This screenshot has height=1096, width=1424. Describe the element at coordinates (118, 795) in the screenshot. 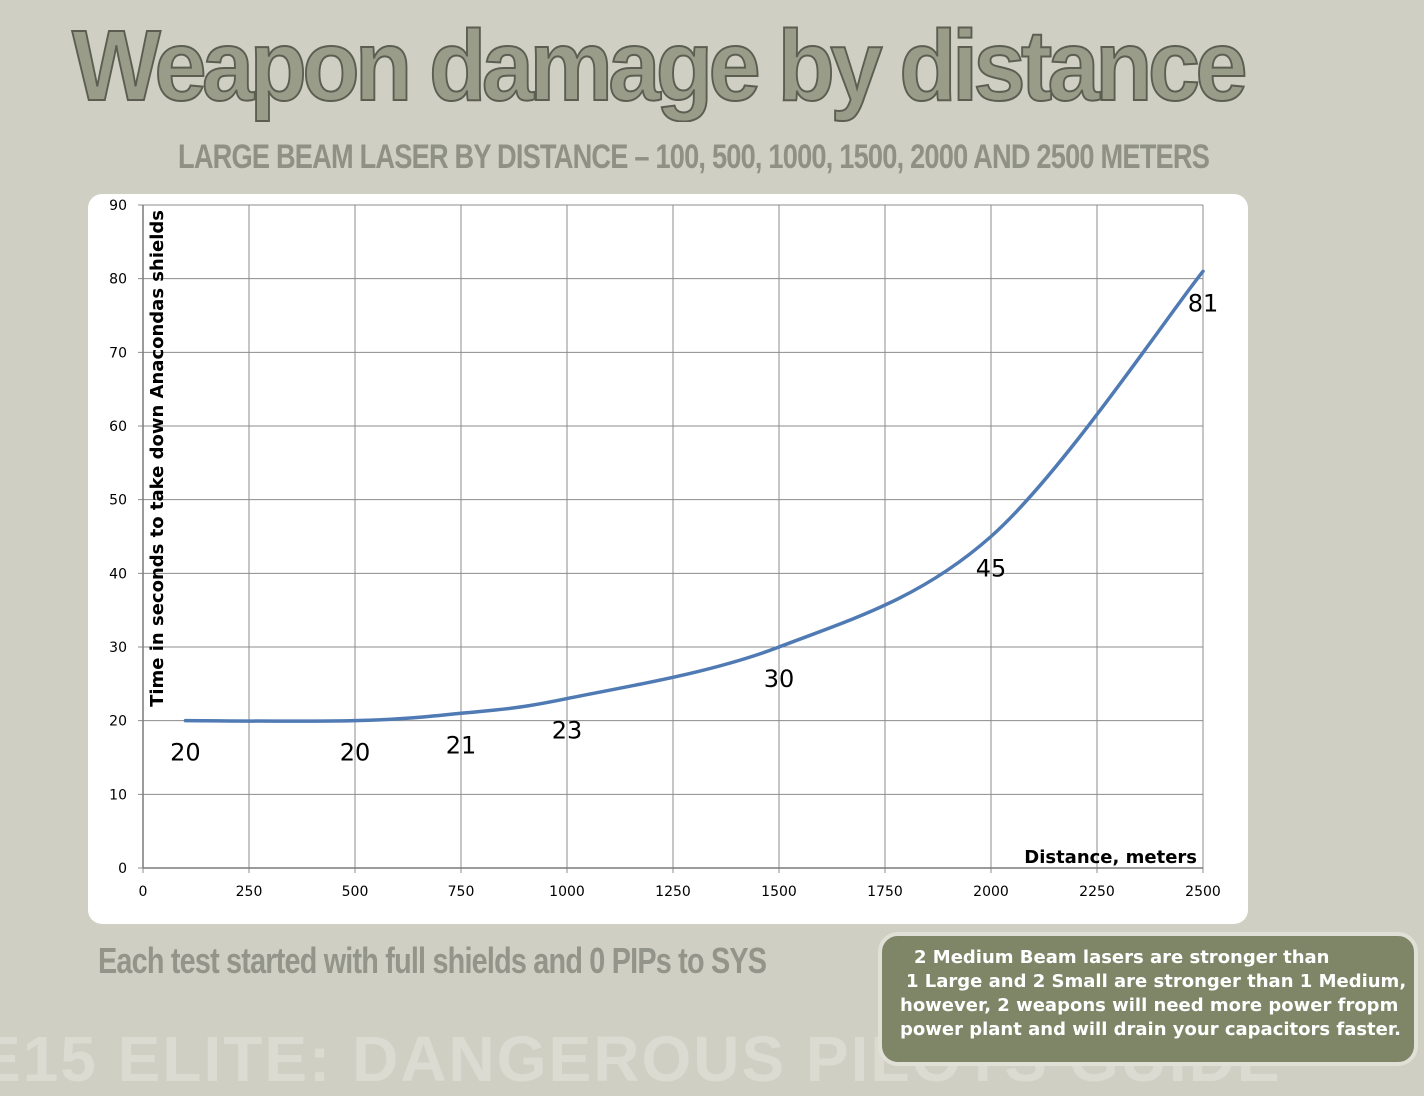

I see `y-tick-label: 10` at that location.